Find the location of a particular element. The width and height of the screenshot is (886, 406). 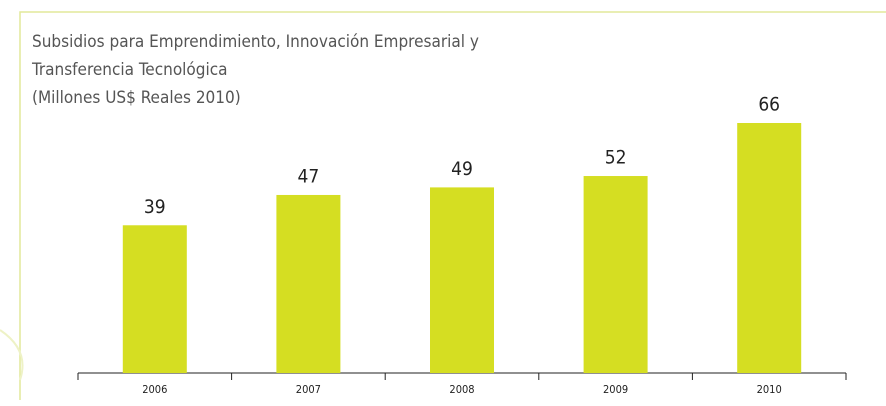

x-tick-label: 2008 is located at coordinates (461, 389).